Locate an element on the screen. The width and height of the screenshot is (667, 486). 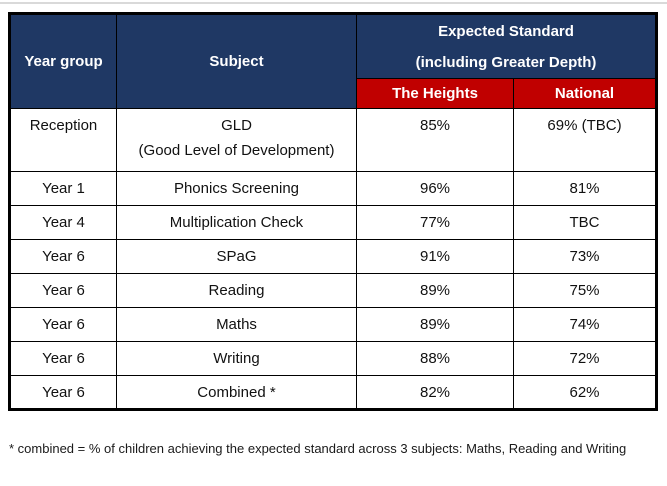
table-row-year4: Year 4 Multiplication Check 77% TBC is located at coordinates (333, 222).